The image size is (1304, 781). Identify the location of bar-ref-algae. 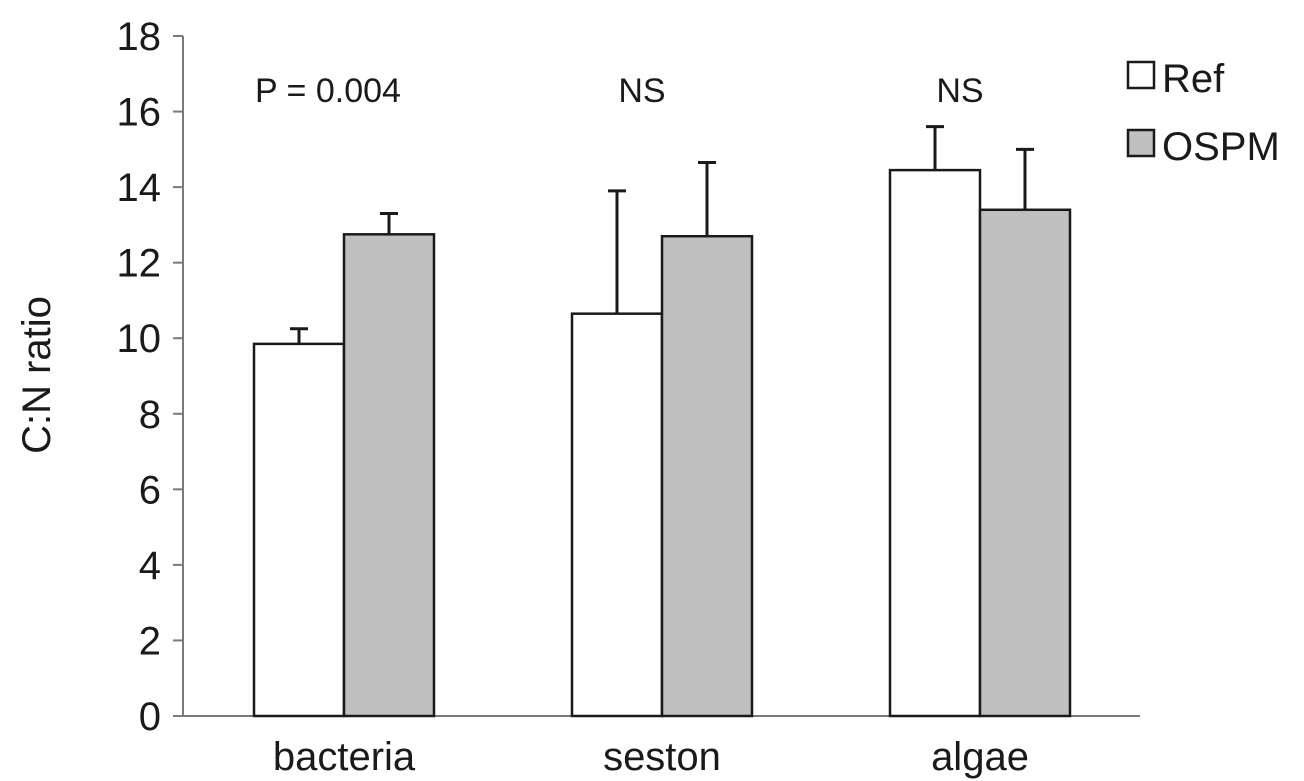
(935, 443).